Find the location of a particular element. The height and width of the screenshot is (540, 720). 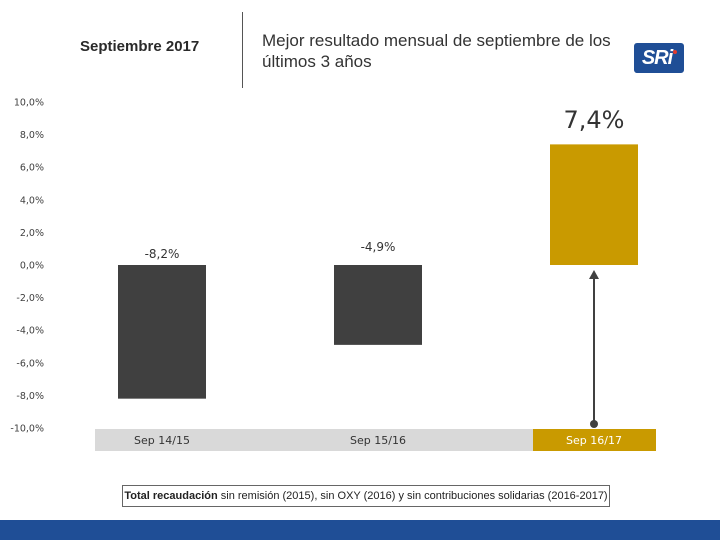

header-divider is located at coordinates (242, 50).